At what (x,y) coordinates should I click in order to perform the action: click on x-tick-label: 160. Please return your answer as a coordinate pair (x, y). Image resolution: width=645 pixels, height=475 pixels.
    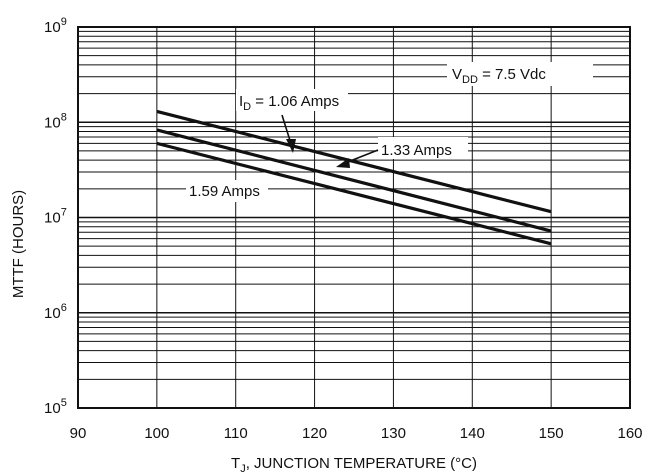
    Looking at the image, I should click on (629, 433).